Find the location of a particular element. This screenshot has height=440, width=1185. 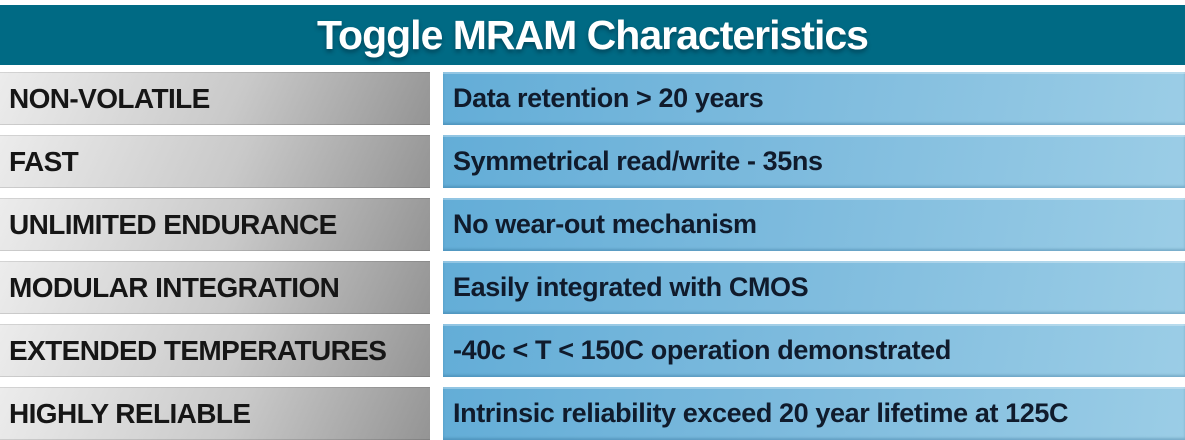

characteristic-label-cell: HIGHLY RELIABLE is located at coordinates (215, 413).